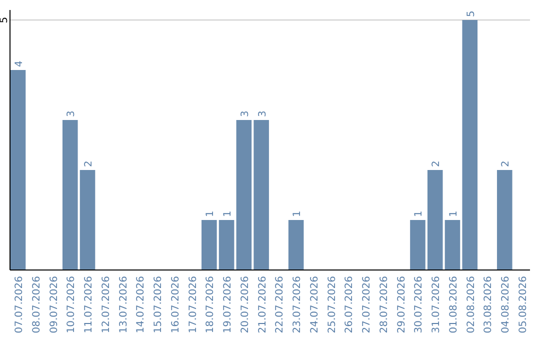  I want to click on x-tick-label: 12.07.2026, so click(106, 305).